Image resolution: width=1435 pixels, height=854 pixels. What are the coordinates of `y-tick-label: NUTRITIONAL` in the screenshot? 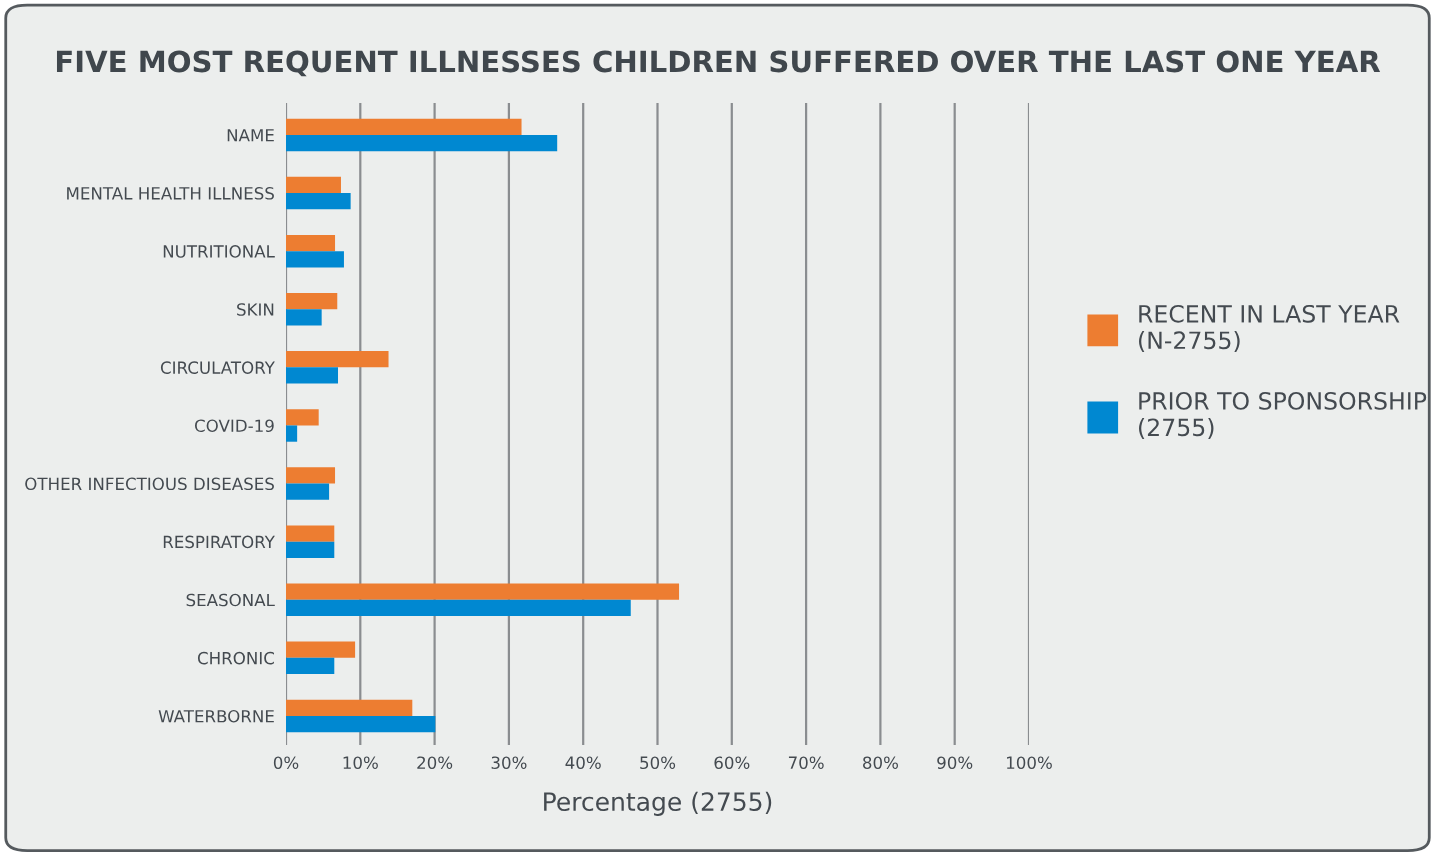 It's located at (219, 251).